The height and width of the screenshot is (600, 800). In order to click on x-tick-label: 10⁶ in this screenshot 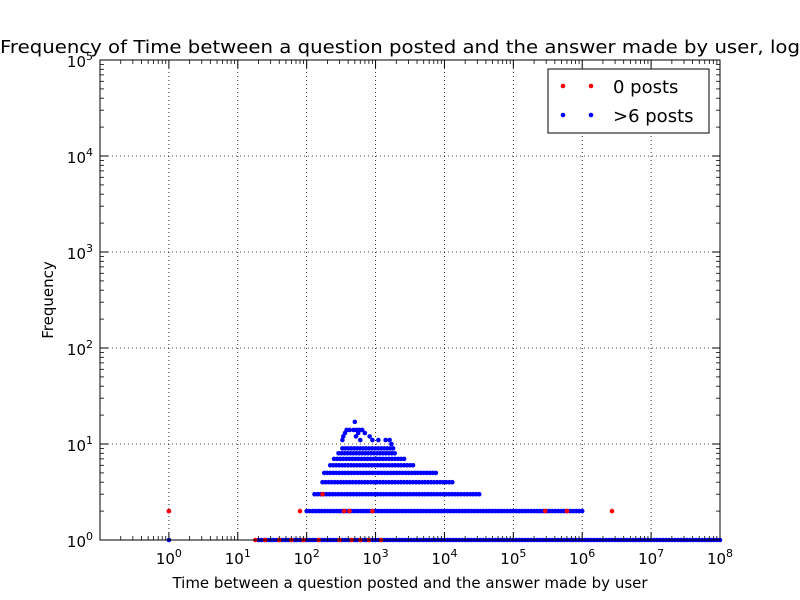, I will do `click(582, 557)`.